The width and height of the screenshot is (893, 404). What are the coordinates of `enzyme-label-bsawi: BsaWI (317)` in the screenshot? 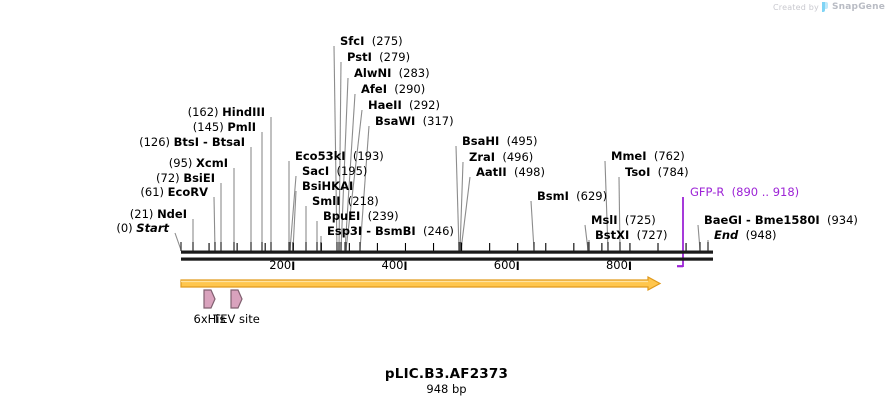 It's located at (414, 121).